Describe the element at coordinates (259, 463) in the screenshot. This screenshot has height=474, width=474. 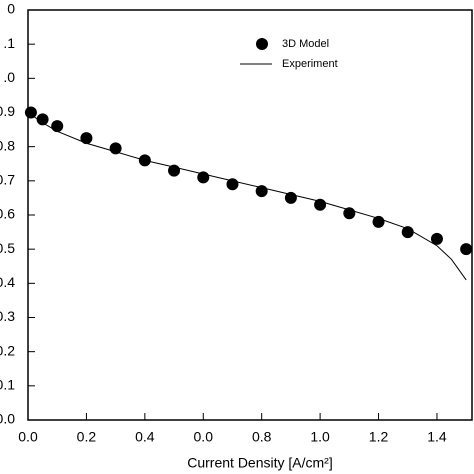
I see `x-axis-label: Current Density [A/cm²]` at that location.